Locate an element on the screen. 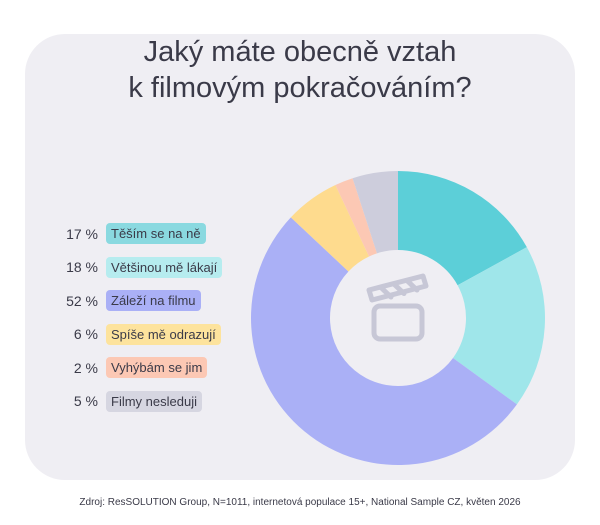 This screenshot has width=600, height=525. legend-item: 17 % Těším se na ně is located at coordinates (131, 233).